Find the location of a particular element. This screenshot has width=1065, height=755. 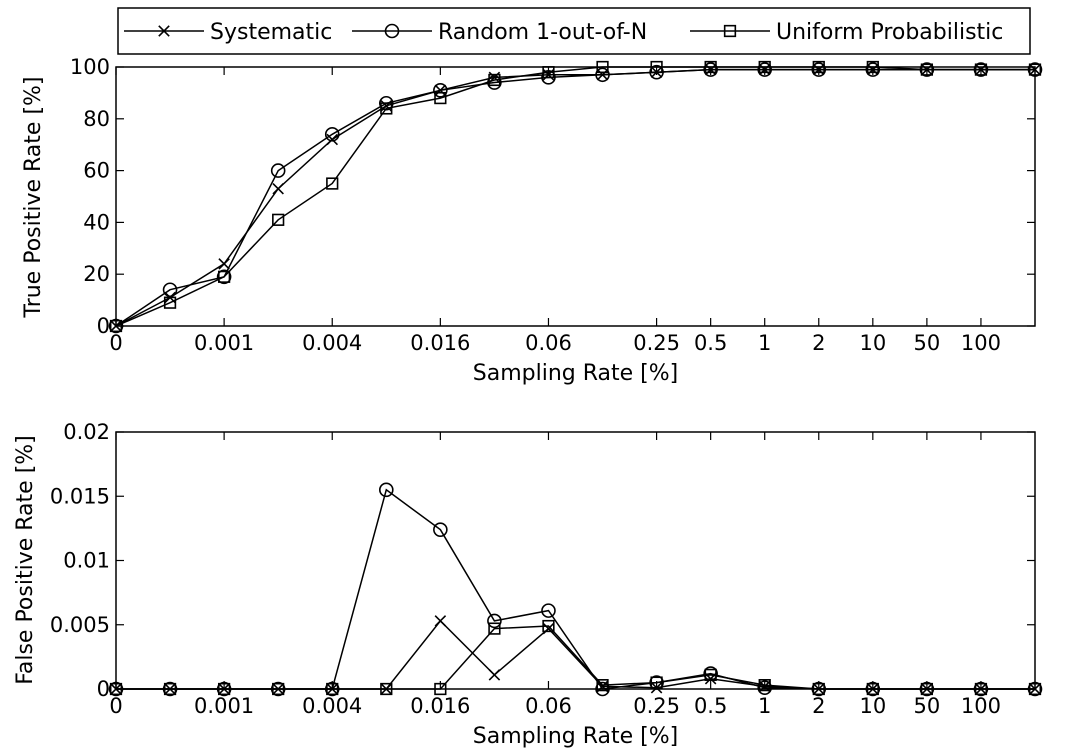

y-tick-label: 0.01 is located at coordinates (86, 561).